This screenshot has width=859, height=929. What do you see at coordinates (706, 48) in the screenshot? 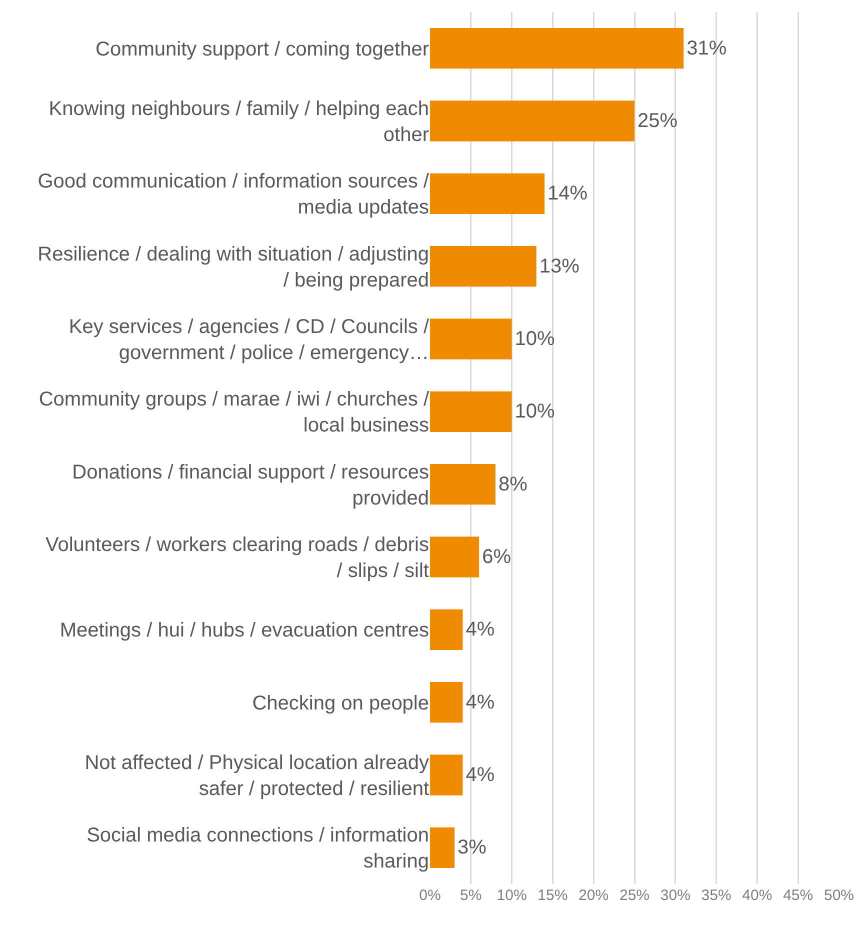
I see `data-label: 31%` at bounding box center [706, 48].